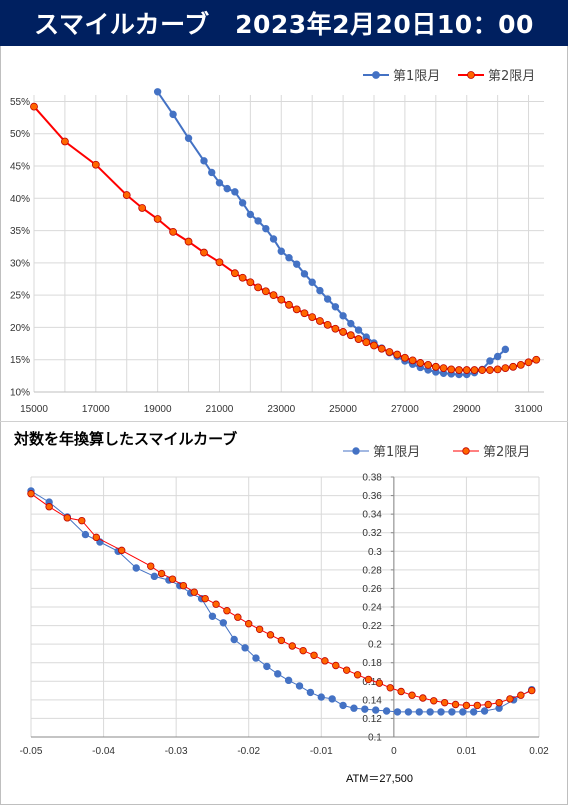 The image size is (568, 805). I want to click on x-tick-label: 29000, so click(467, 409).